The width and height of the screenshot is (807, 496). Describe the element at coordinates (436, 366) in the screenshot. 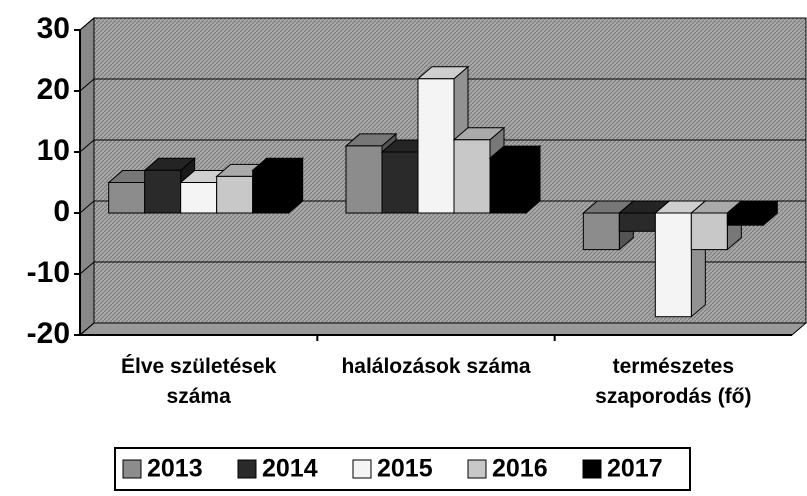

I see `x-tick-label: halálozások száma` at that location.